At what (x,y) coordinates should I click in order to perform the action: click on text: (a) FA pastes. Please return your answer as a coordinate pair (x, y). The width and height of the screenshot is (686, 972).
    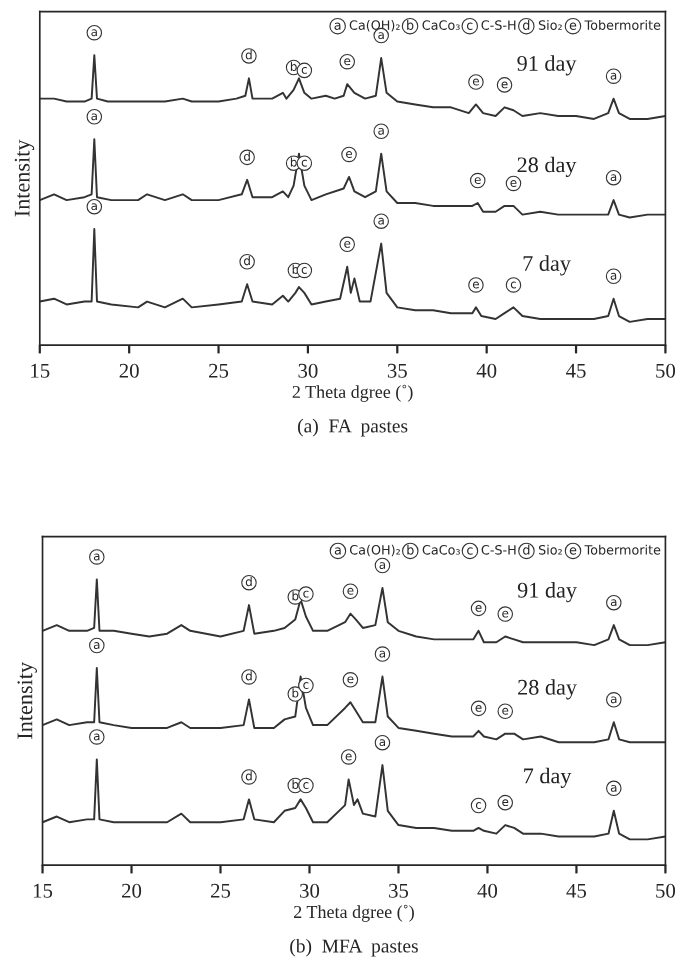
    Looking at the image, I should click on (353, 427).